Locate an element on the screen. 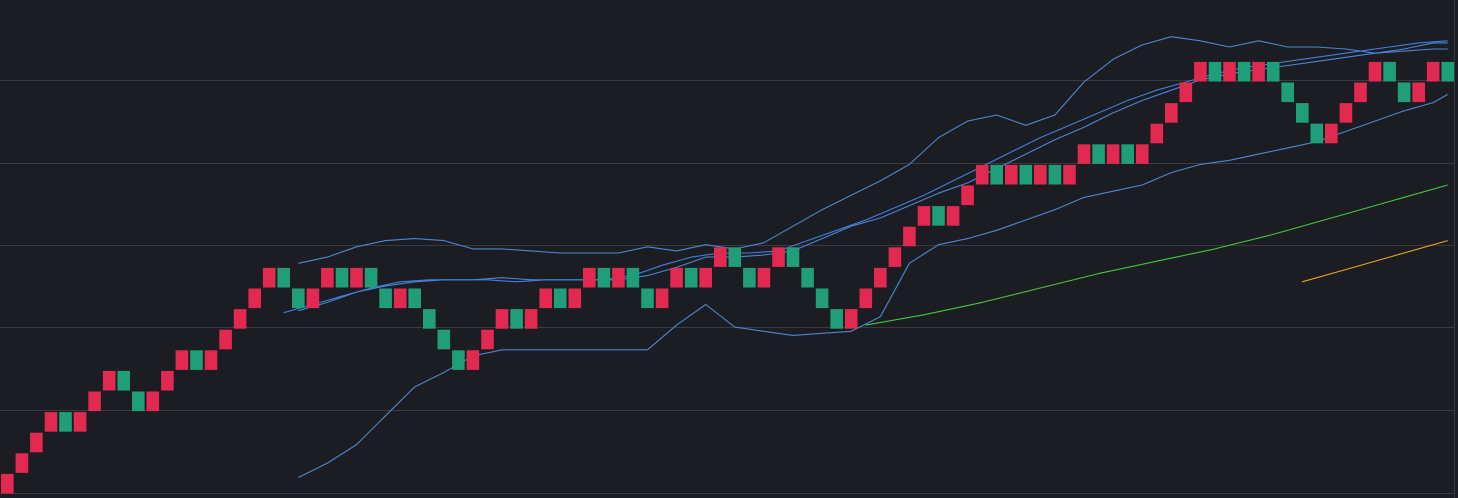 Image resolution: width=1458 pixels, height=498 pixels. brick-37-up is located at coordinates (545, 298).